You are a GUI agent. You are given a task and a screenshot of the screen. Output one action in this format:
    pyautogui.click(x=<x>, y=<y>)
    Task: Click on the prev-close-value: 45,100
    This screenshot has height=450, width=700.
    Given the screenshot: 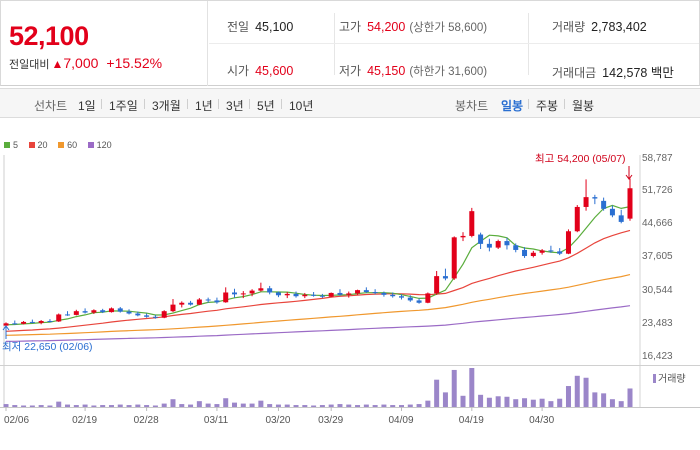 What is the action you would take?
    pyautogui.click(x=274, y=27)
    